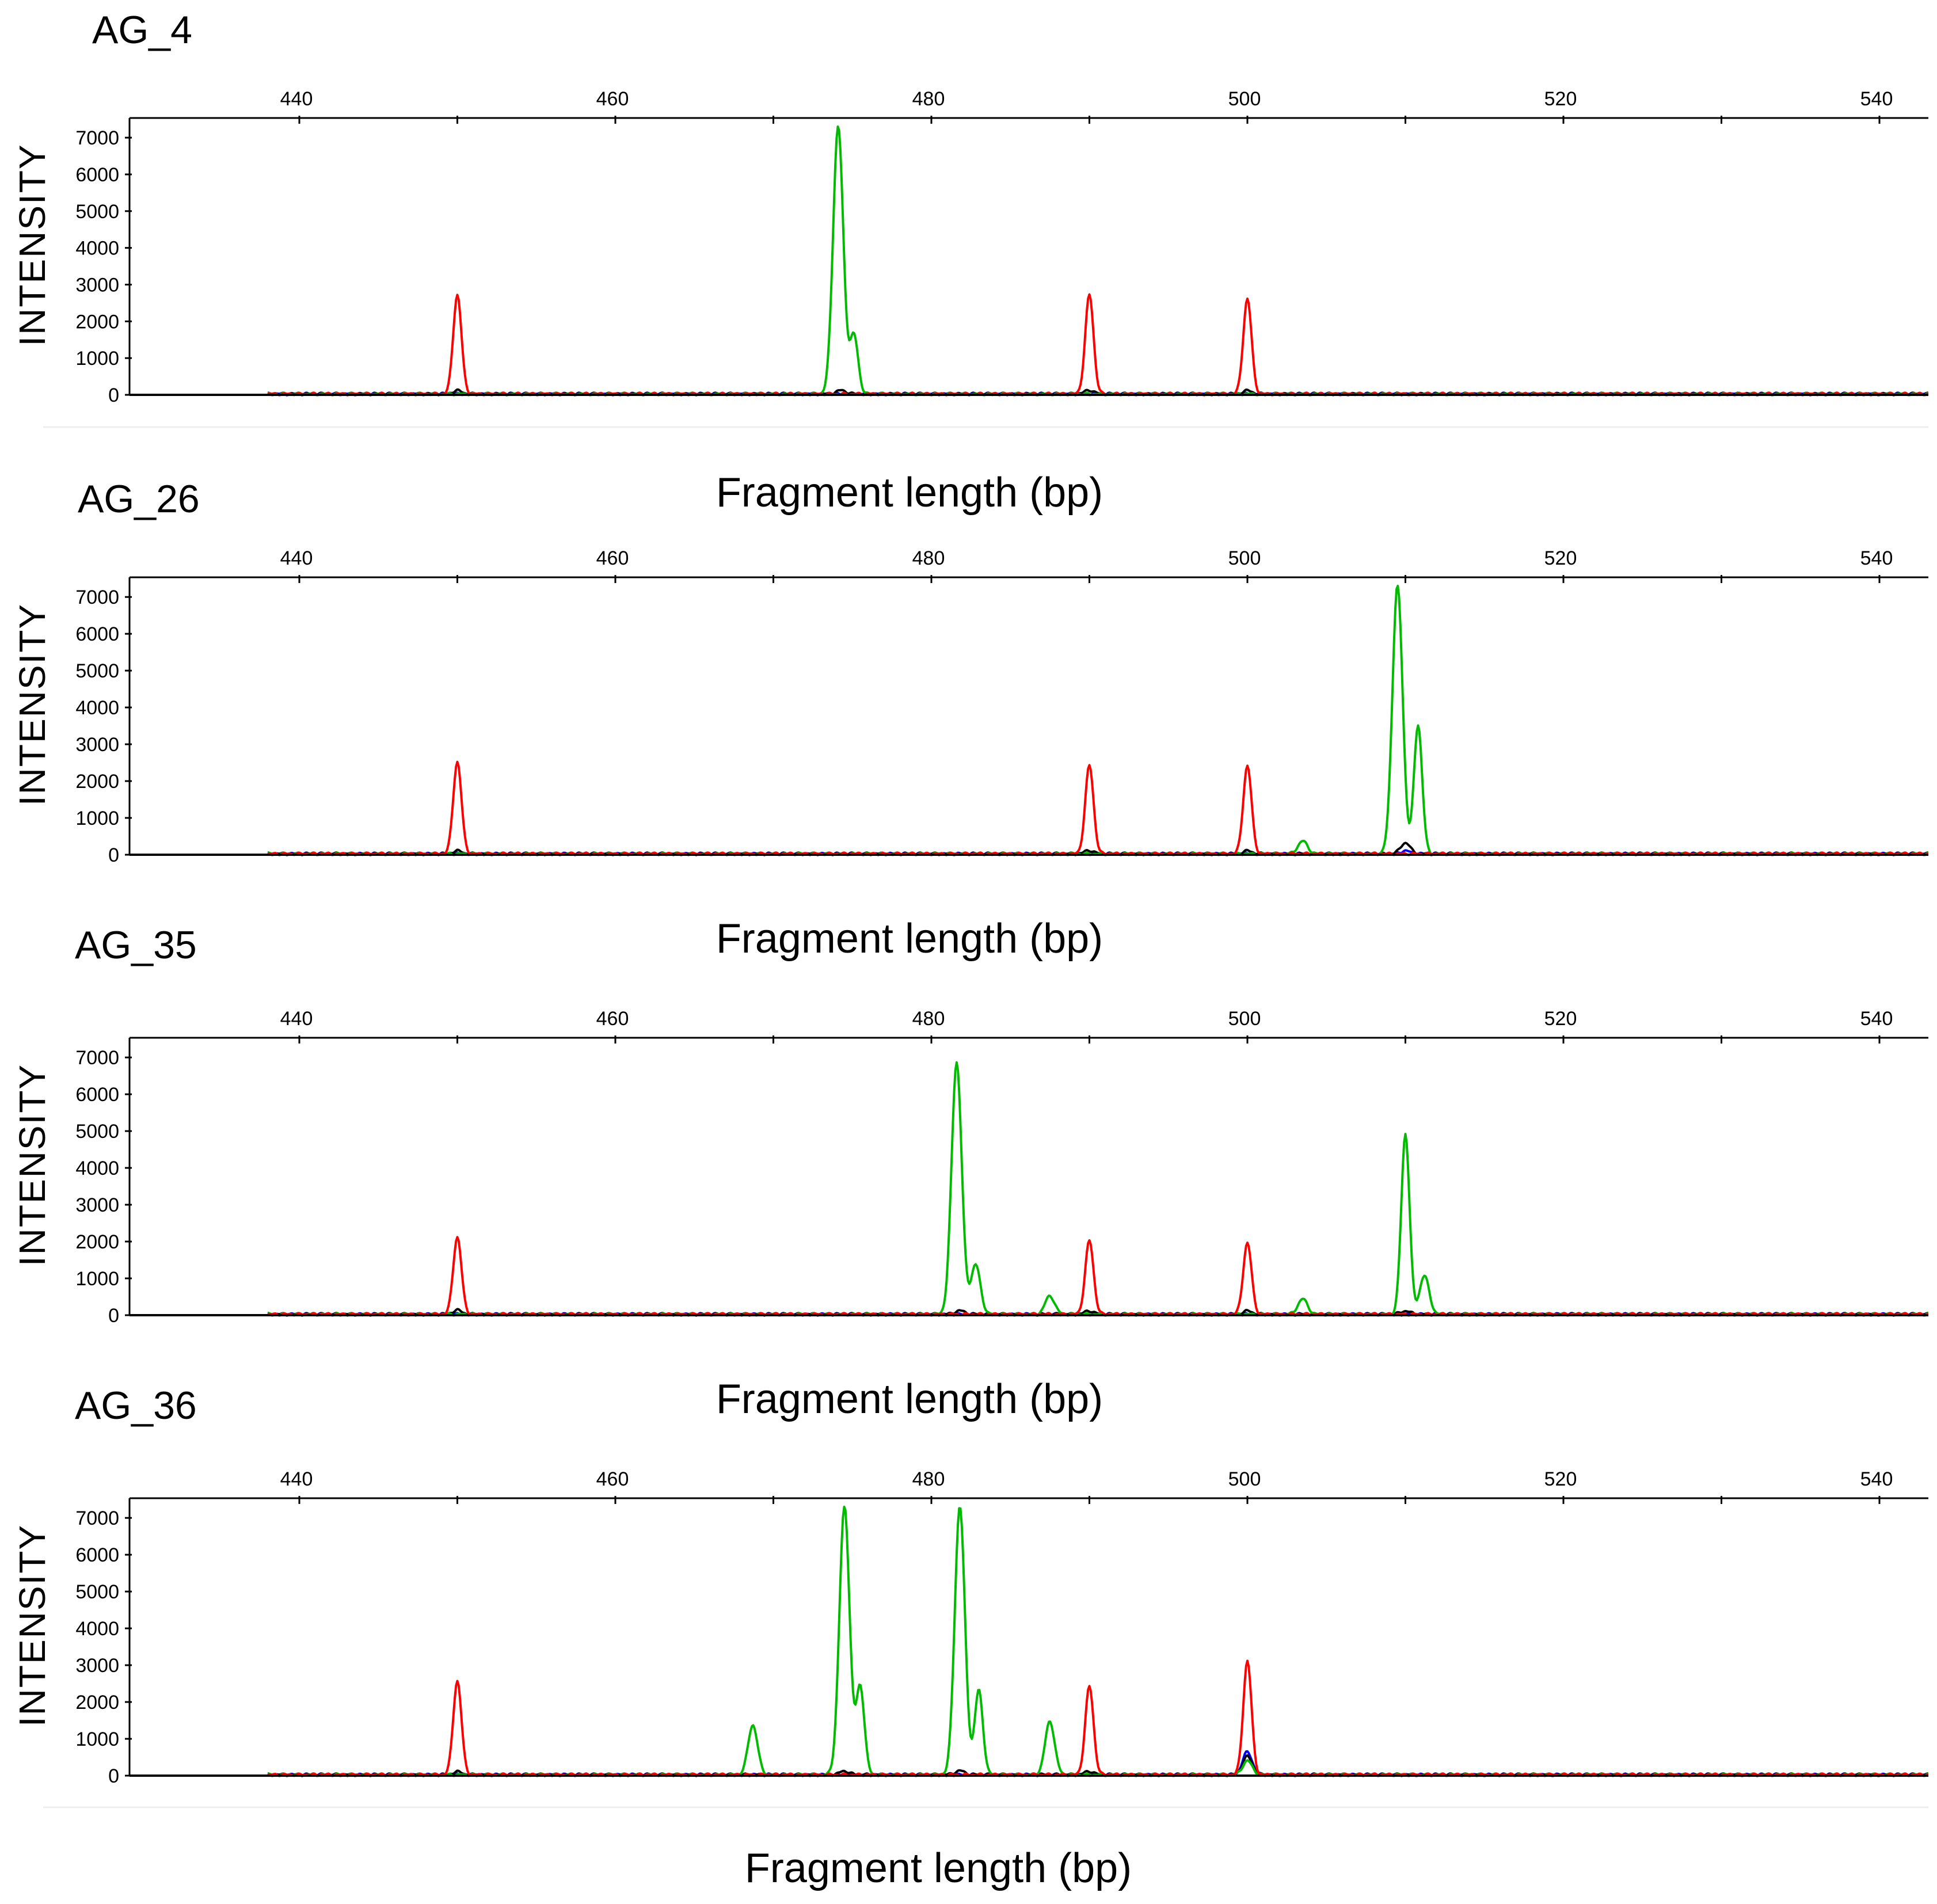 The image size is (1937, 1904). What do you see at coordinates (136, 945) in the screenshot?
I see `panel-title: AG_35` at bounding box center [136, 945].